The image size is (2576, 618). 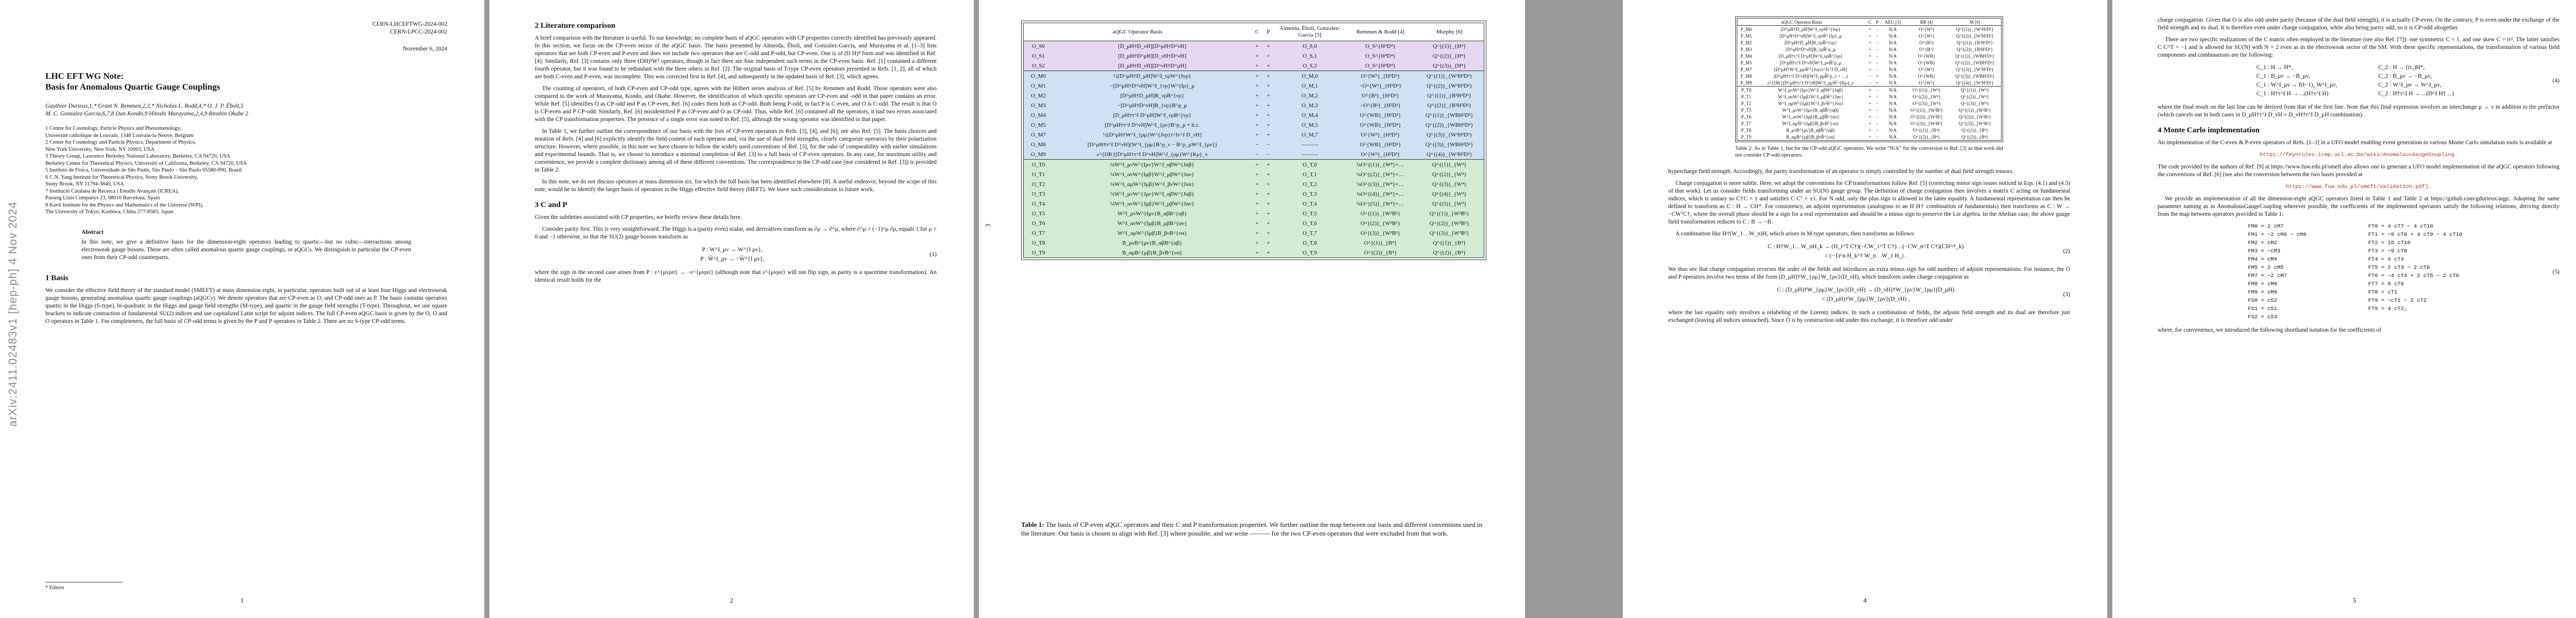 What do you see at coordinates (1152, 194) in the screenshot?
I see `operator-definition: ¼W^I_μνW^{Jμν}W^I_αβW^{Jαβ}` at bounding box center [1152, 194].